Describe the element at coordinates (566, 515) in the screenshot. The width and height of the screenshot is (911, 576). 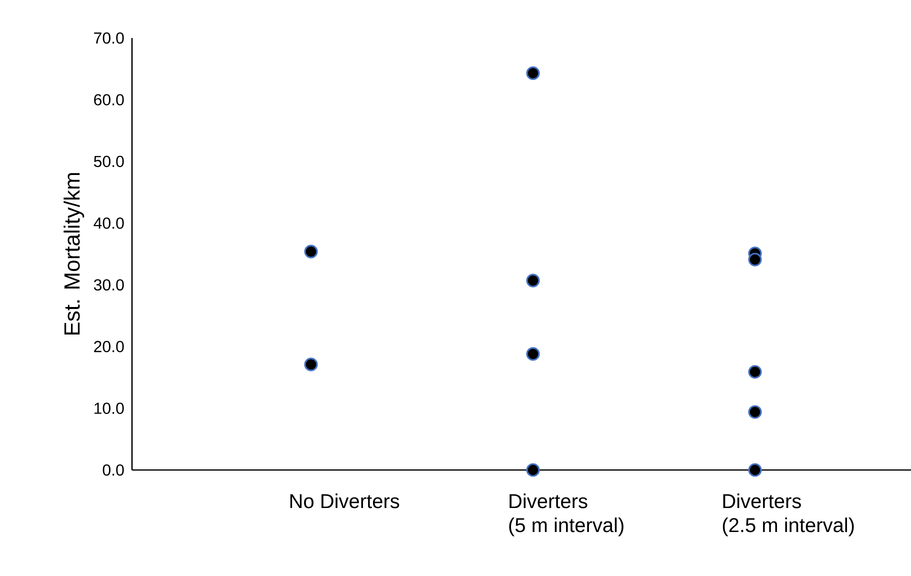
I see `x-tick-label: Diverters (5 m interval)` at that location.